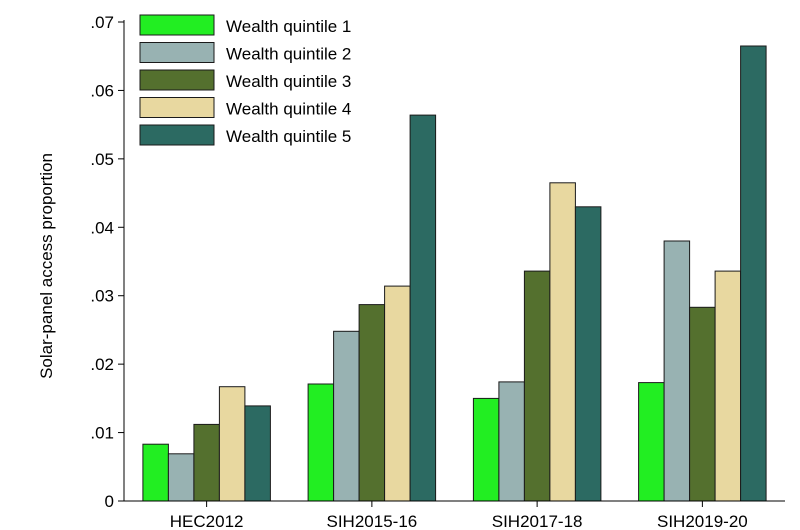  Describe the element at coordinates (288, 26) in the screenshot. I see `legend-label-quintile-1: Wealth quintile 1` at that location.